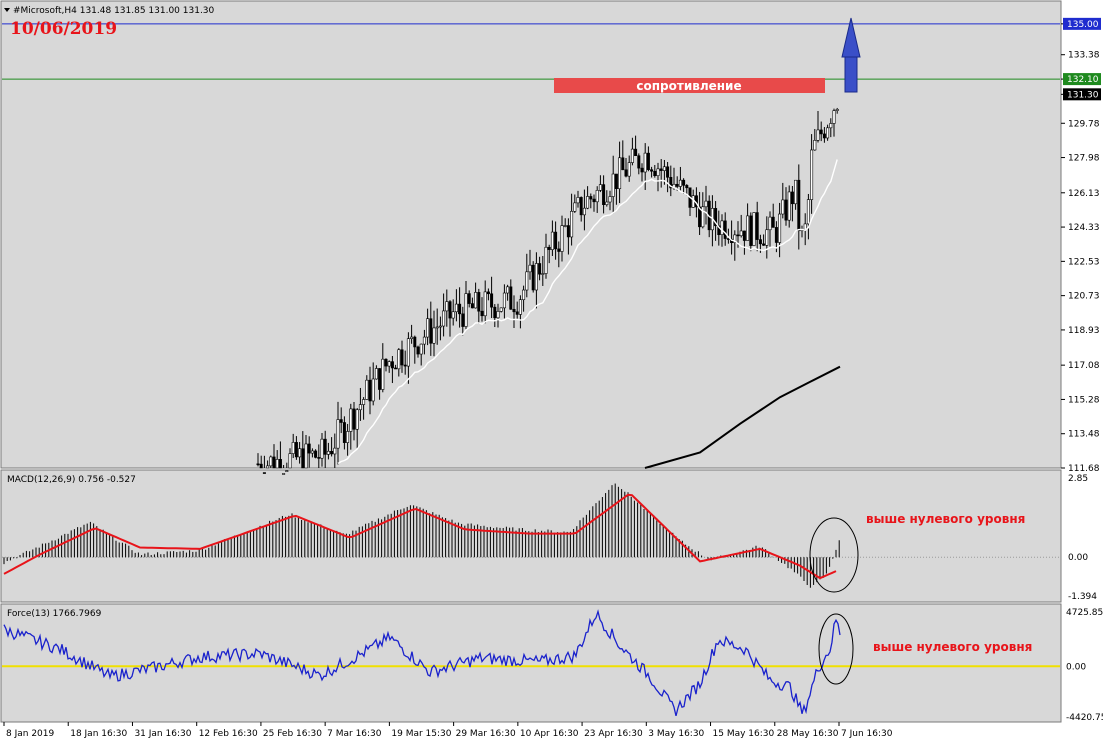  What do you see at coordinates (486, 734) in the screenshot?
I see `x-tick-label: 29 Mar 16:30` at bounding box center [486, 734].